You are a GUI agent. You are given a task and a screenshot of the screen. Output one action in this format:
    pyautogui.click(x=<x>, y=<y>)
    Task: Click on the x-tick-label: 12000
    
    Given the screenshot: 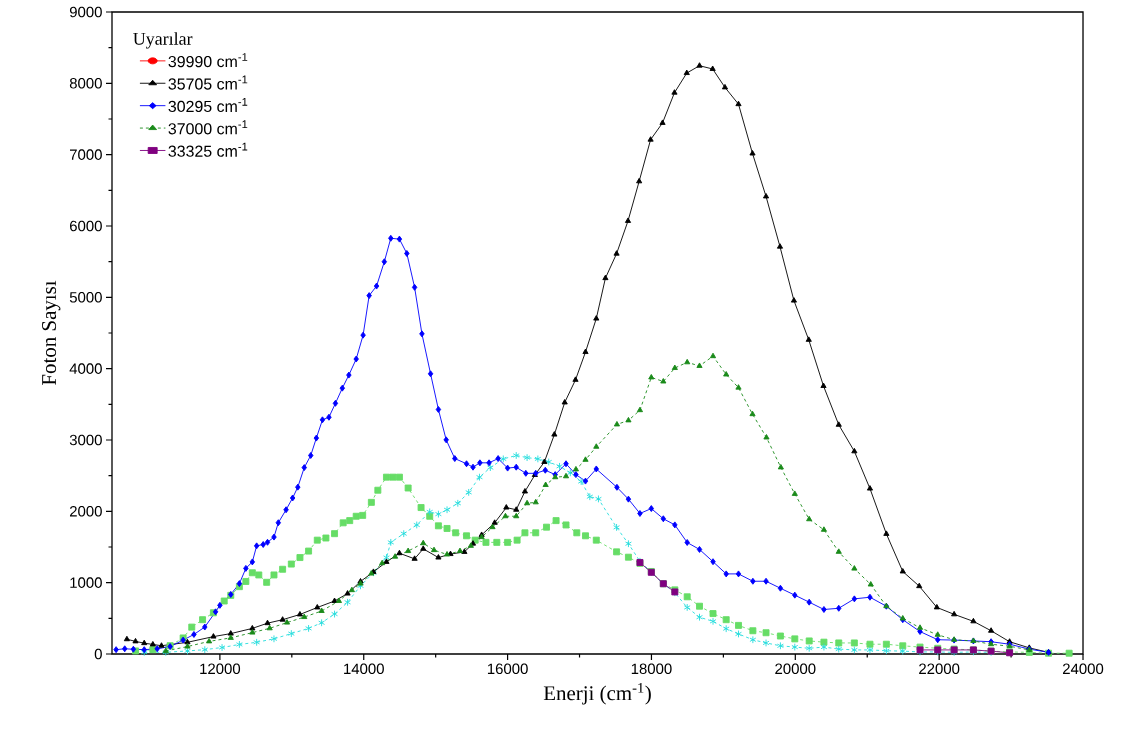 What is the action you would take?
    pyautogui.click(x=220, y=669)
    